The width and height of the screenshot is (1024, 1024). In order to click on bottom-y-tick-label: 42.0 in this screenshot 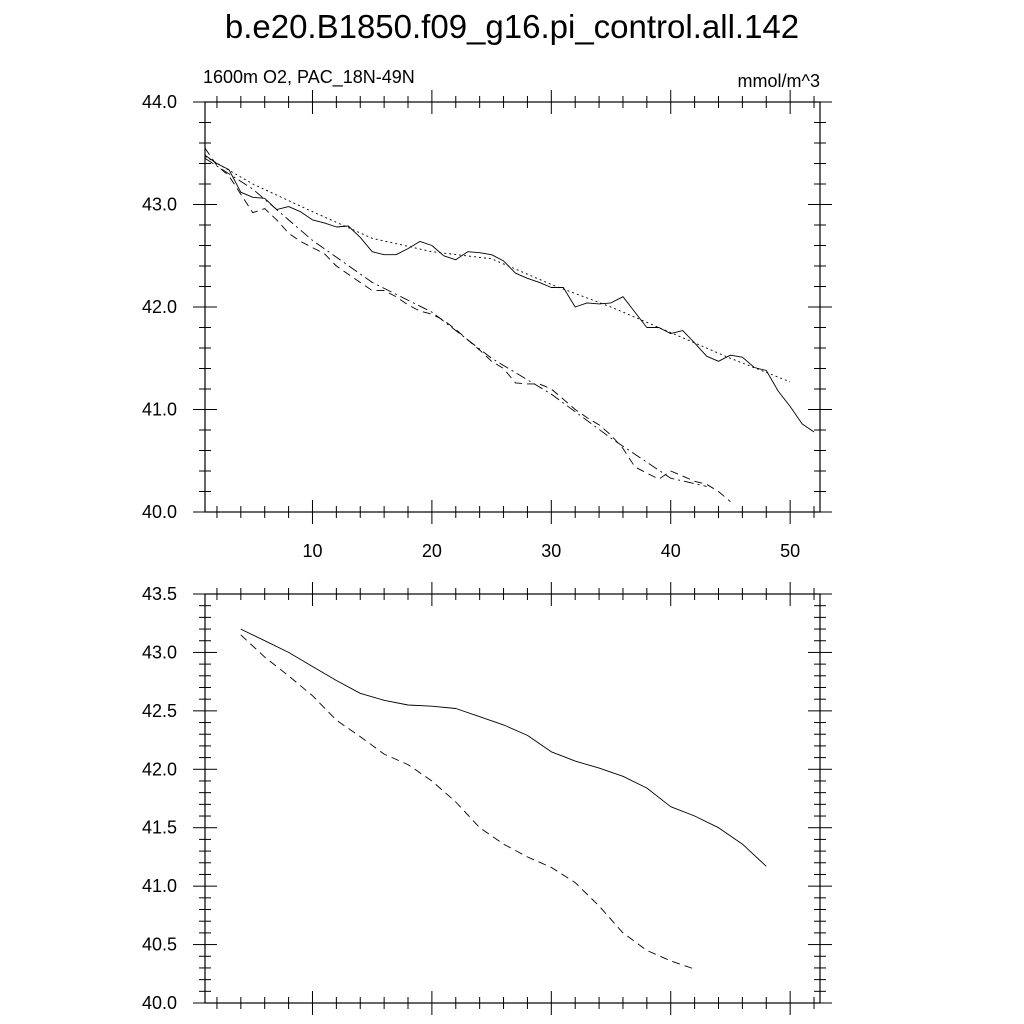, I will do `click(159, 769)`.